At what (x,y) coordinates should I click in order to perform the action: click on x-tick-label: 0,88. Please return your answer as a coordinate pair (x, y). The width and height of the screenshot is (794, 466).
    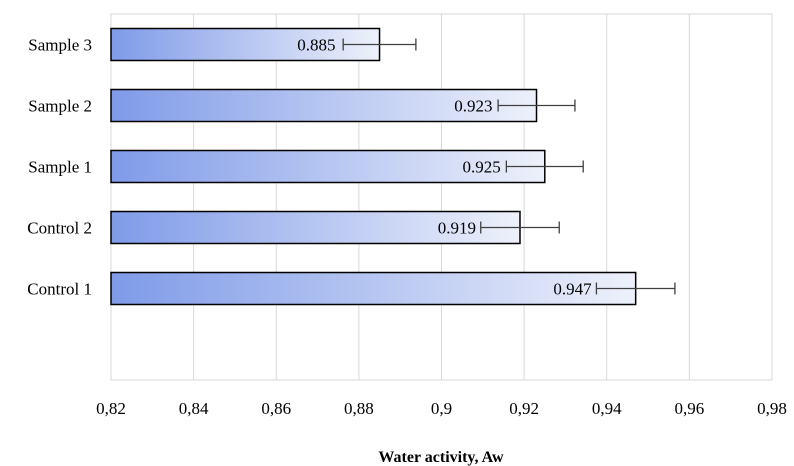
    Looking at the image, I should click on (359, 408).